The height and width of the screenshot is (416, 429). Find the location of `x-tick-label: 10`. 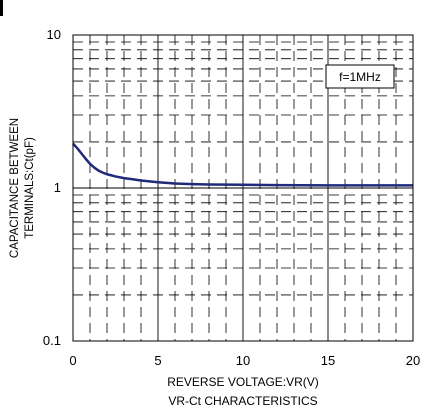

x-tick-label: 10 is located at coordinates (243, 360).